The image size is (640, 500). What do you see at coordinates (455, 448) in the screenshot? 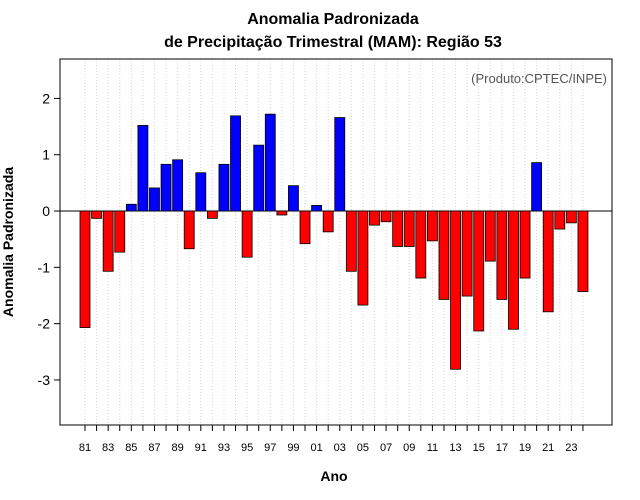
I see `x-tick-label: 13` at bounding box center [455, 448].